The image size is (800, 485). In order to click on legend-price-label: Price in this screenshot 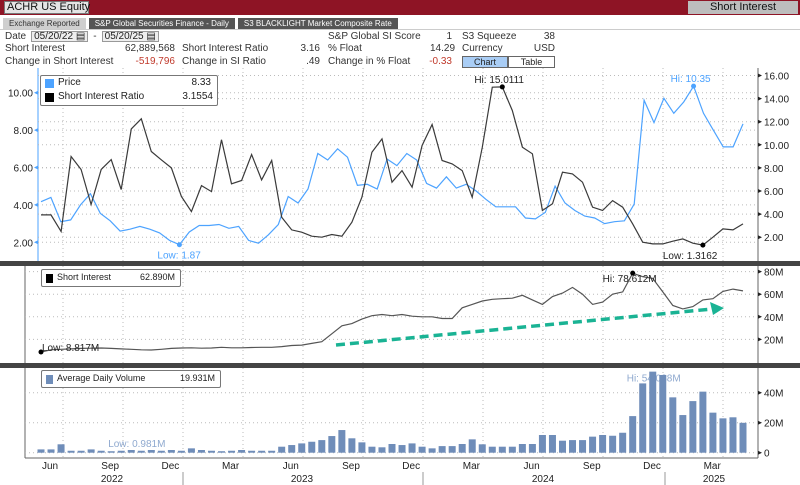, I will do `click(69, 82)`.